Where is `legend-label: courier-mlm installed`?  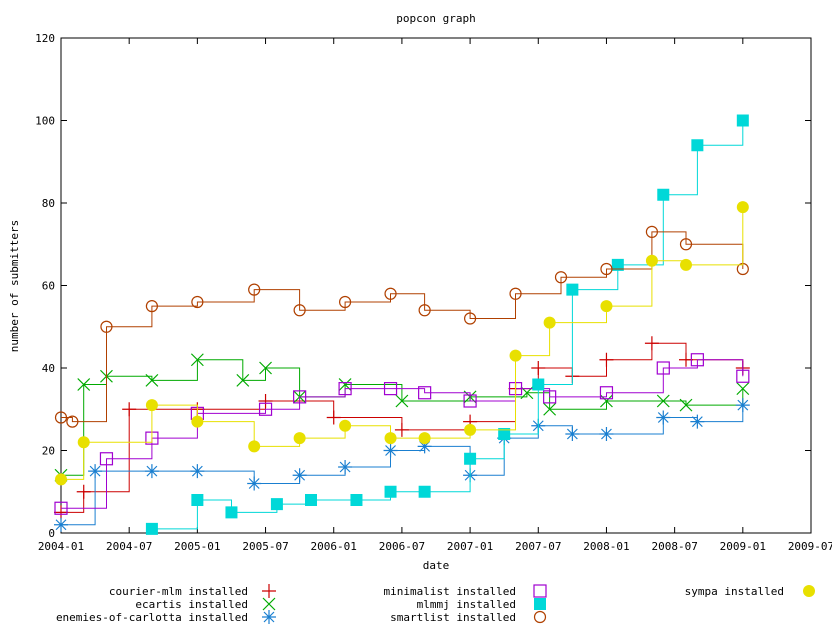 legend-label: courier-mlm installed is located at coordinates (178, 591).